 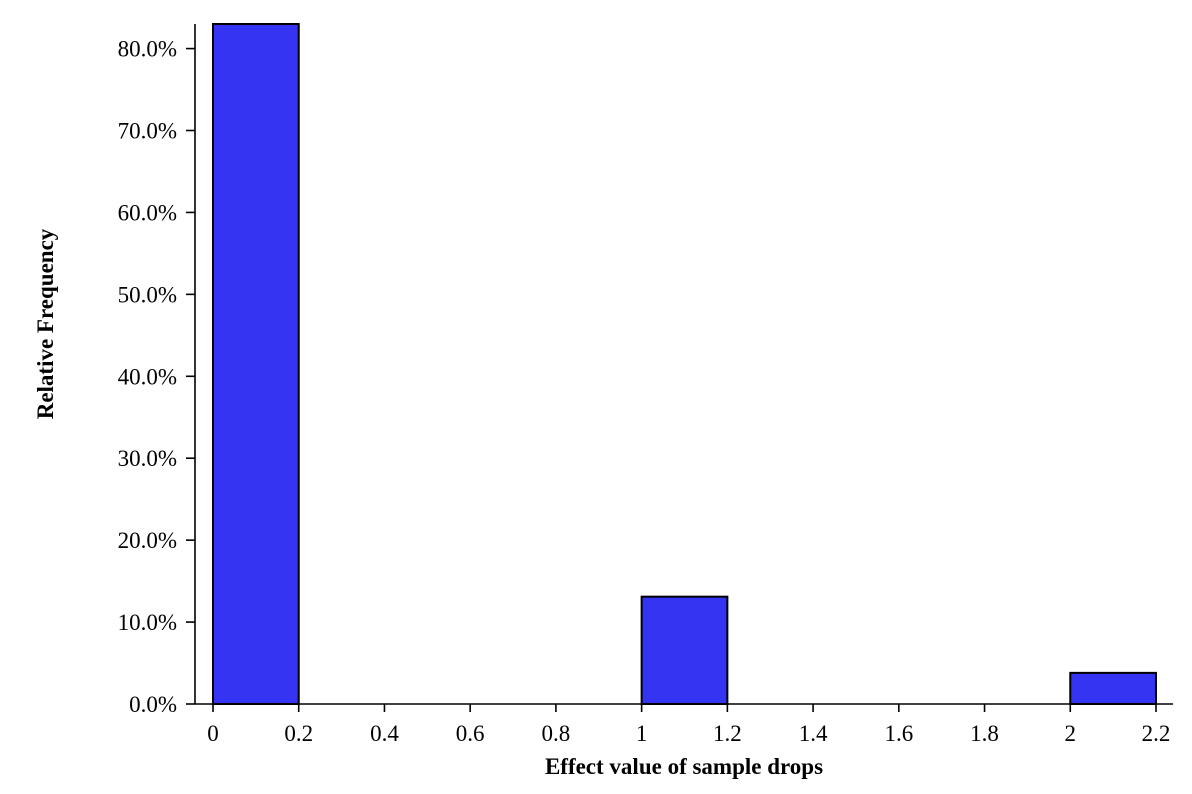 I want to click on y-tick-label: 10.0%, so click(x=147, y=622).